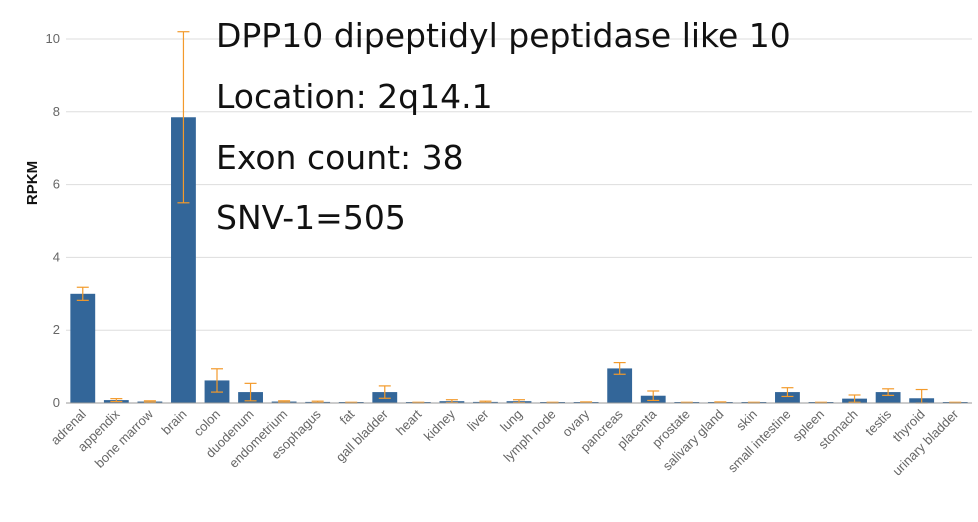  Describe the element at coordinates (311, 217) in the screenshot. I see `snv-text: SNV-1=505` at that location.